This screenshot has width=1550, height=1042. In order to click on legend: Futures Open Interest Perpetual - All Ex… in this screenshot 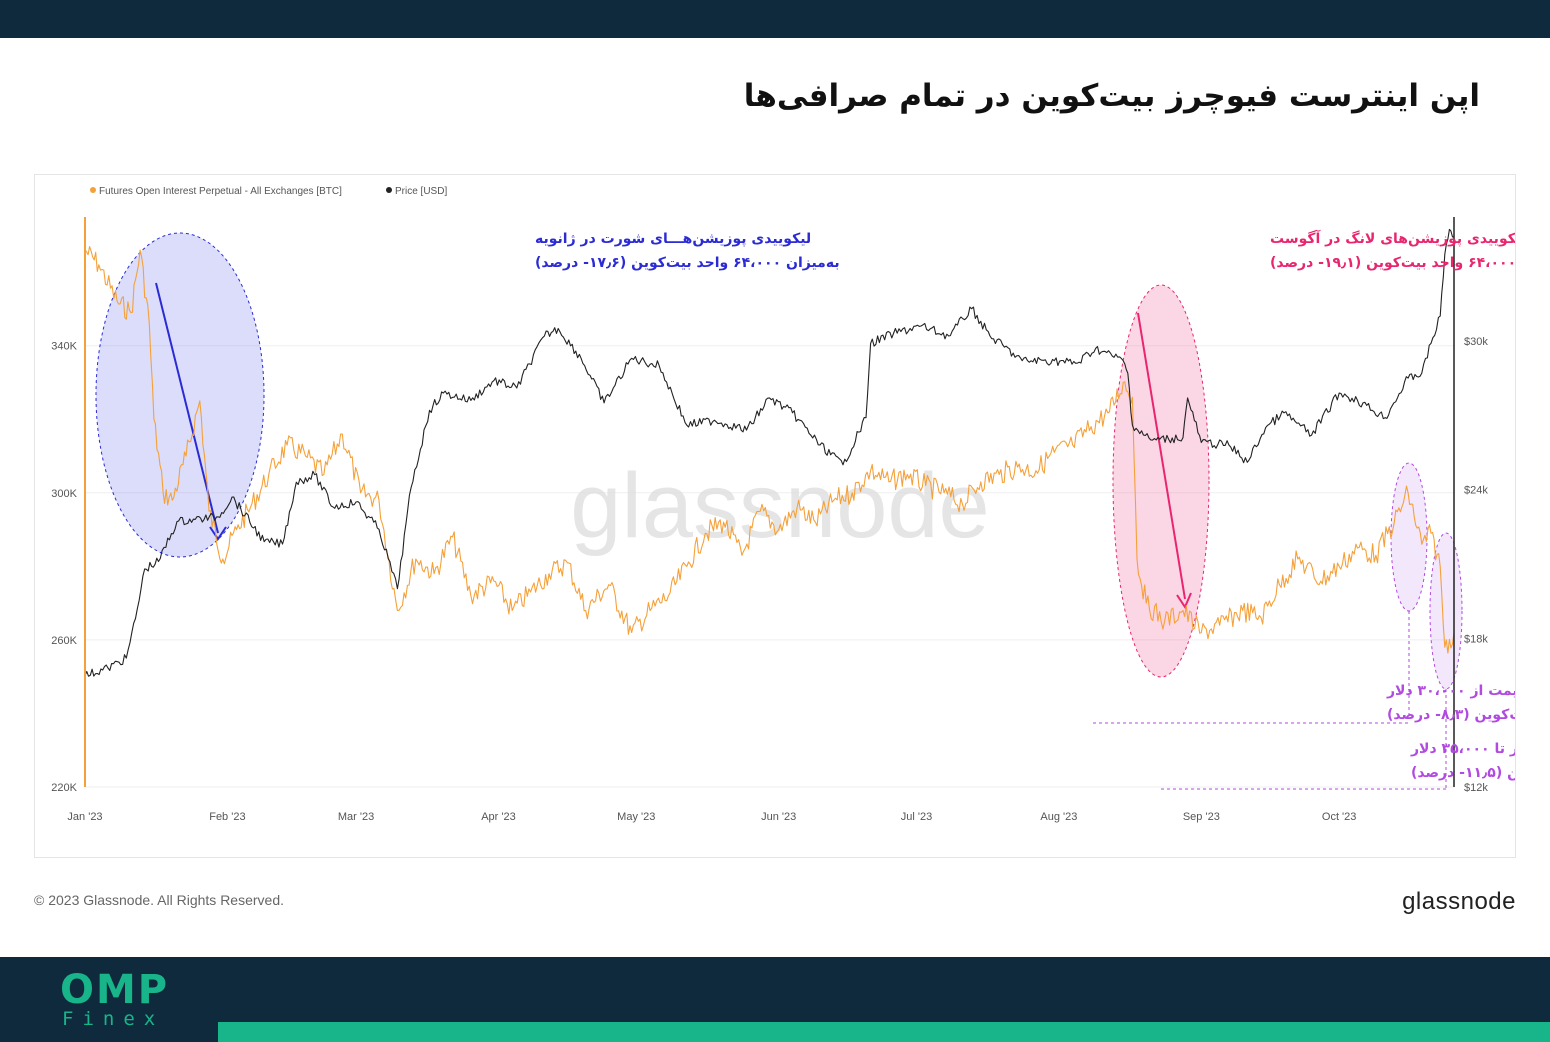, I will do `click(268, 191)`.